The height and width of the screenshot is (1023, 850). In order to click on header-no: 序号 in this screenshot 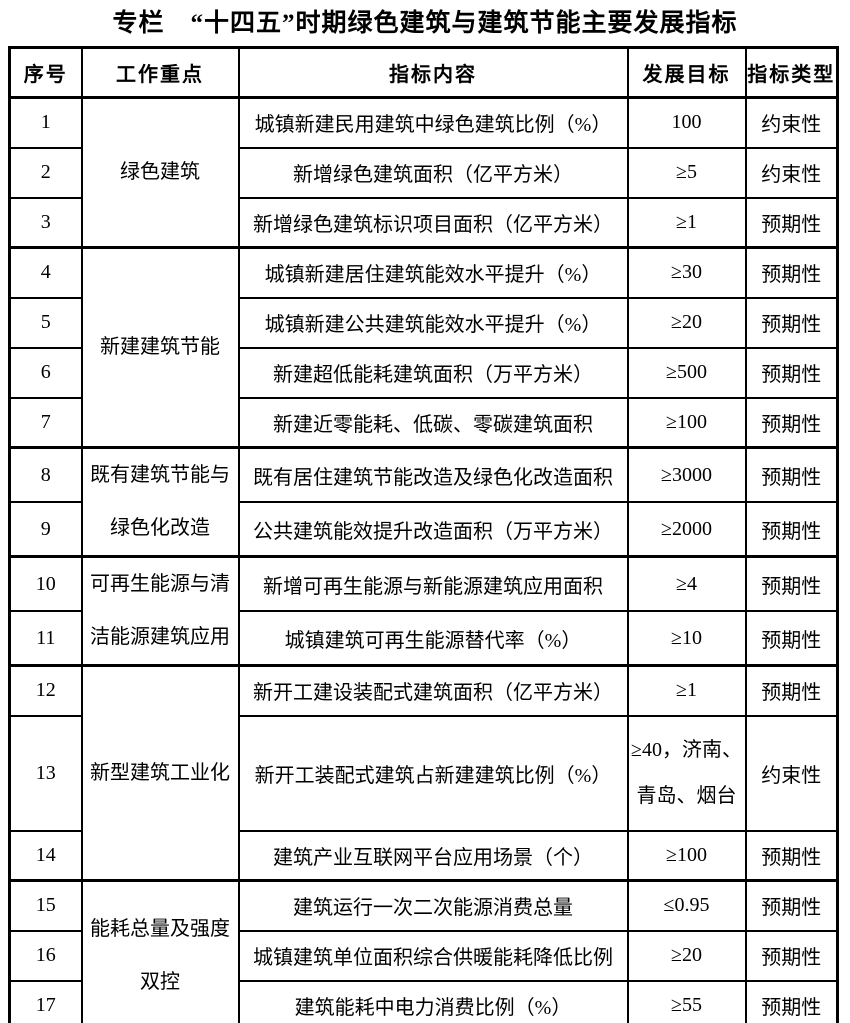, I will do `click(45, 72)`.